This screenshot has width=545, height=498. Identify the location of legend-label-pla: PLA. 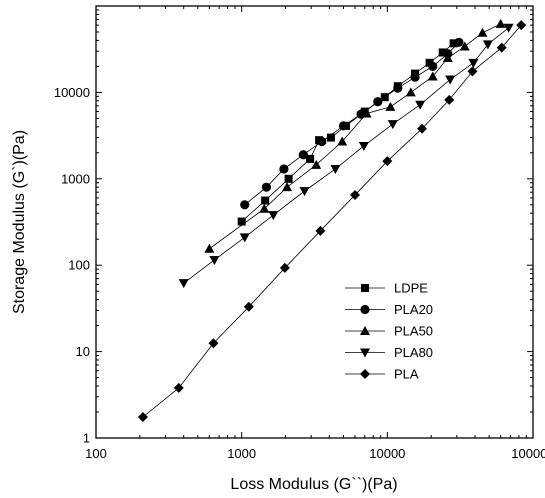
(406, 374).